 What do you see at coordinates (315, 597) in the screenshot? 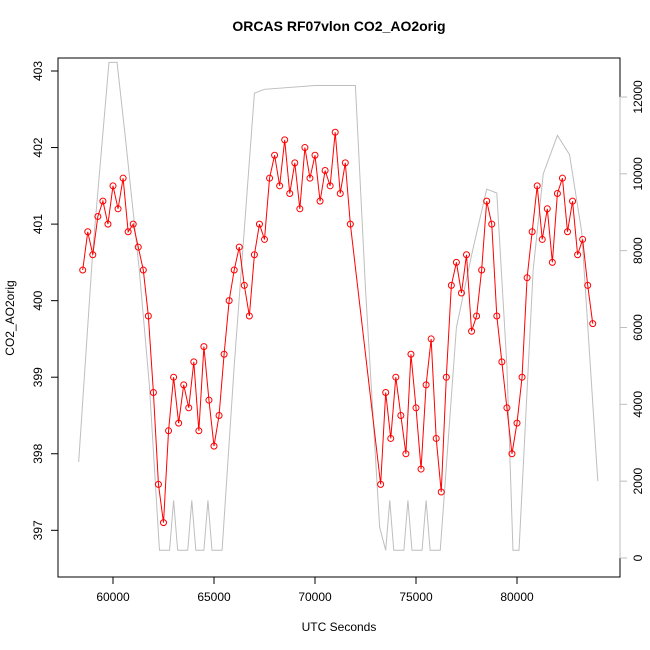
I see `x-tick-label: 70000` at bounding box center [315, 597].